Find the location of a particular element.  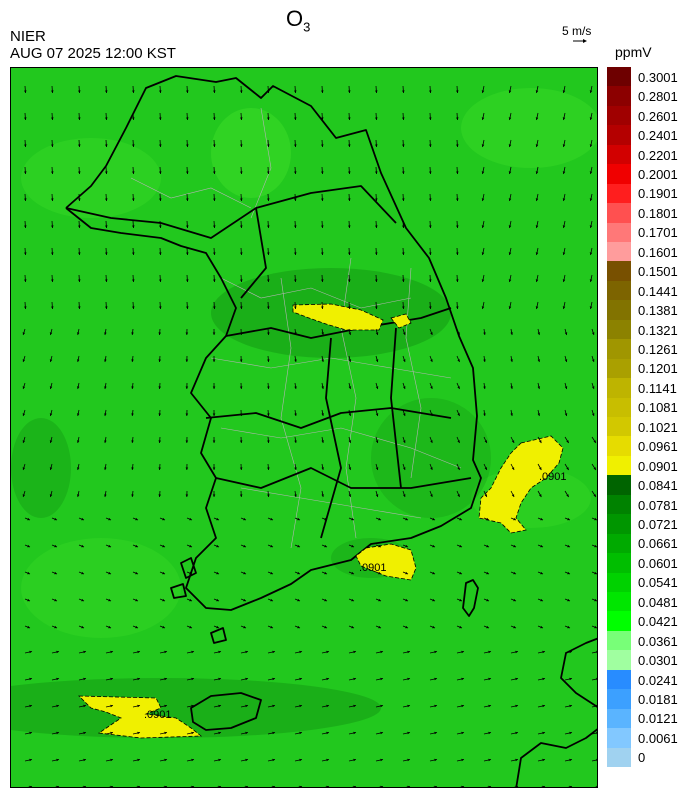

timestamp-label: AUG 07 2025 12:00 KST is located at coordinates (93, 53).